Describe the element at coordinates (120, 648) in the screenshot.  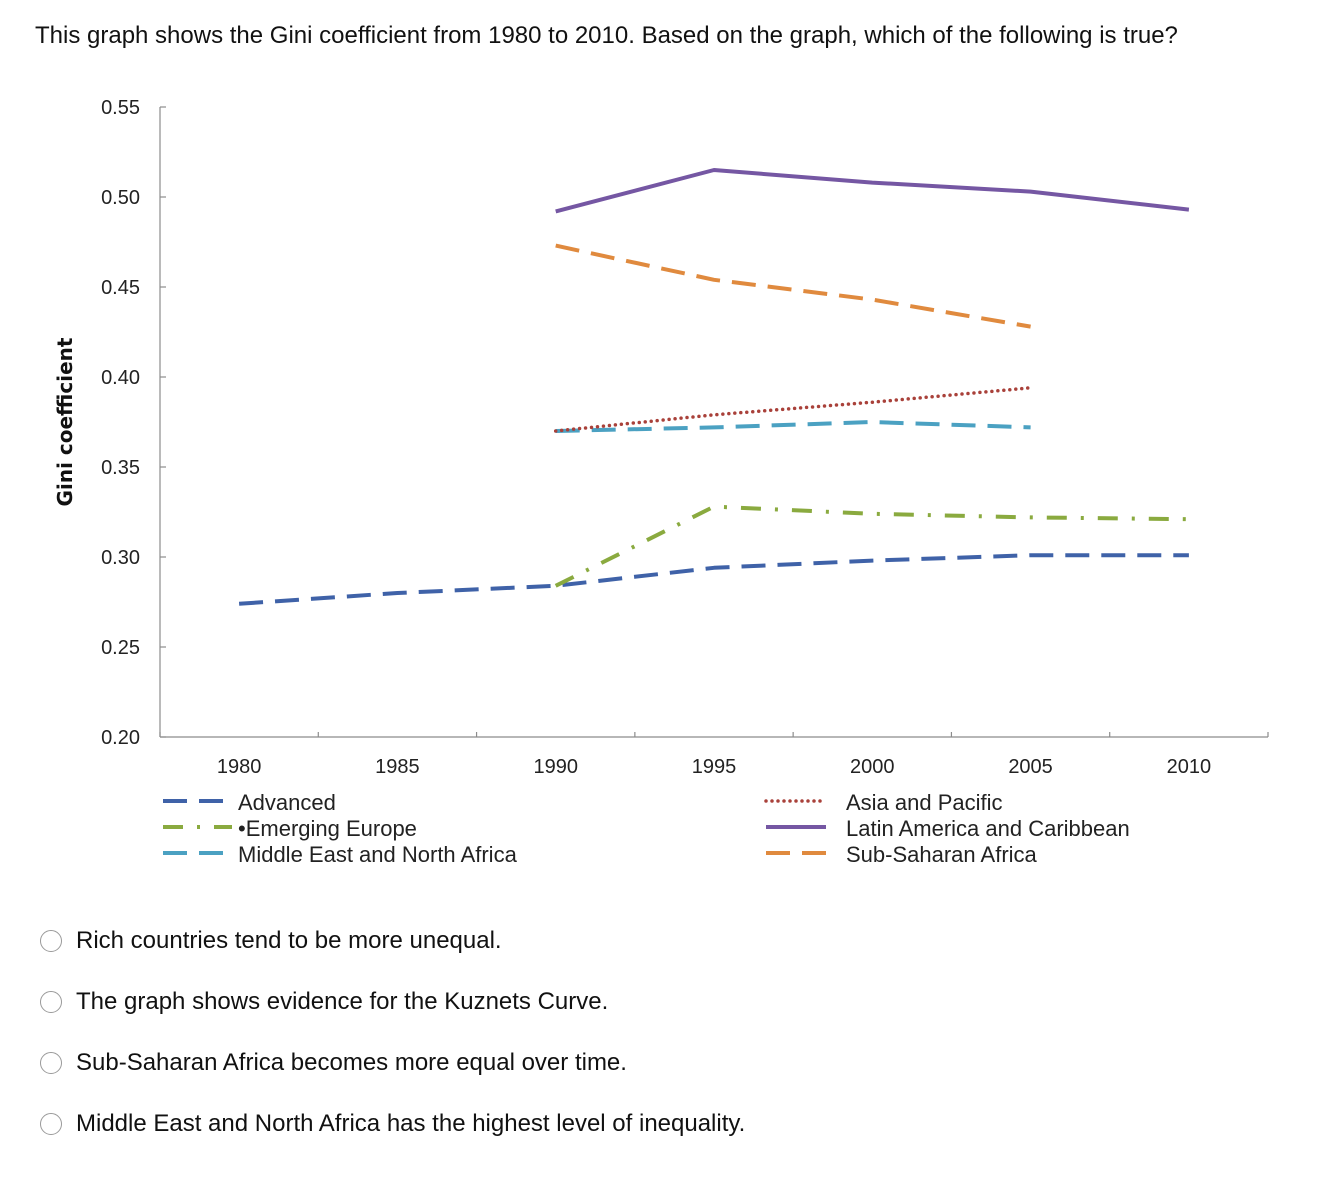
I see `y-tick-label: 0.25` at that location.